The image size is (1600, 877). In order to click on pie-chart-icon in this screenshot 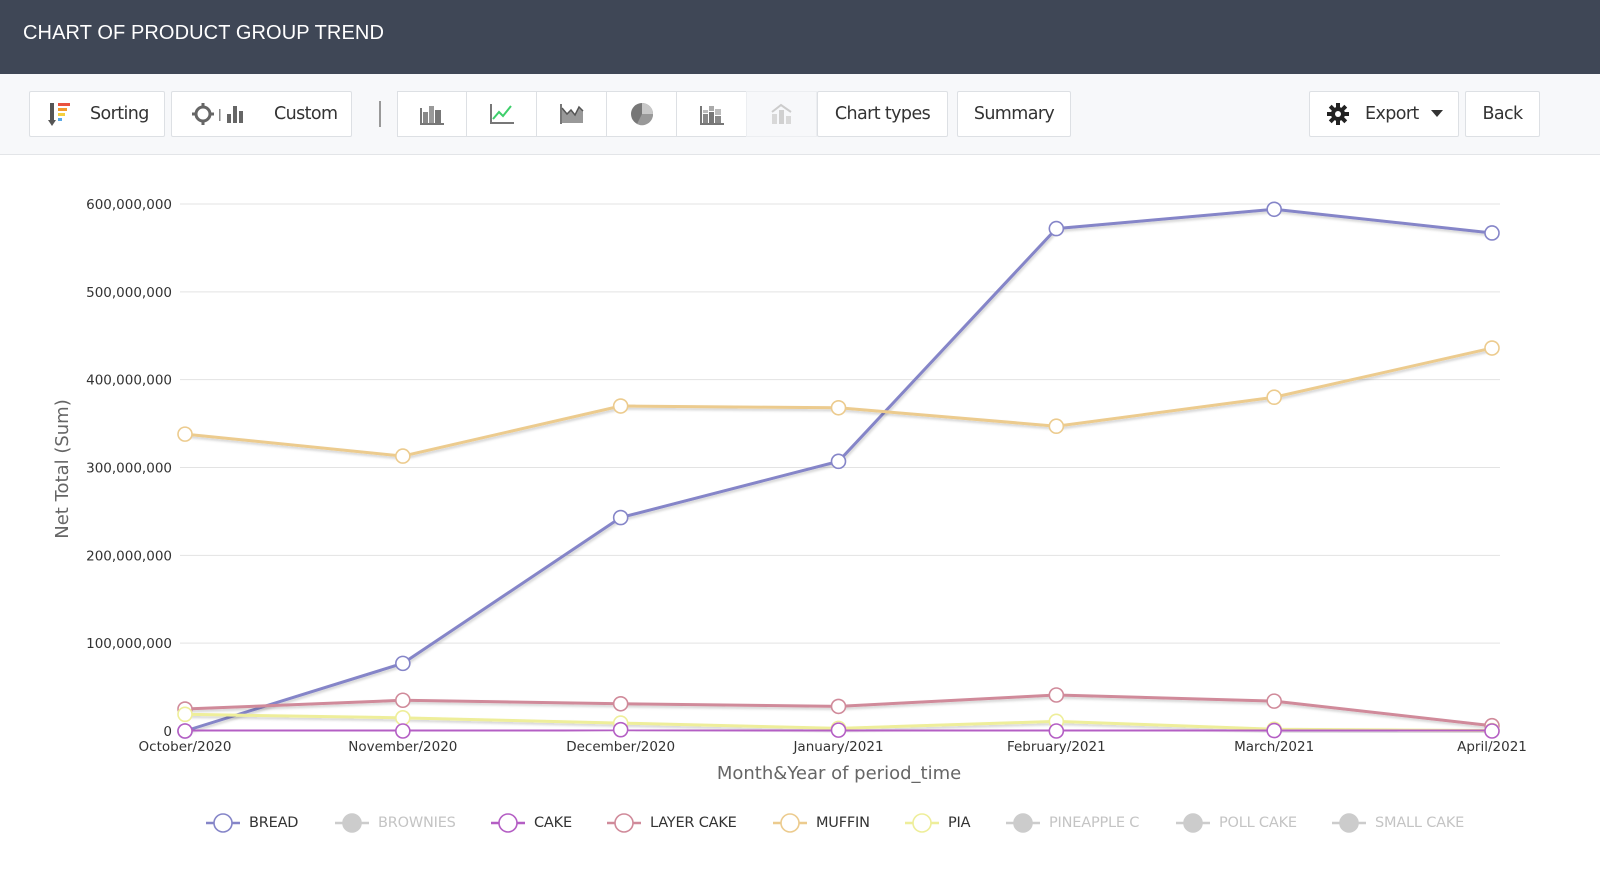, I will do `click(641, 114)`.